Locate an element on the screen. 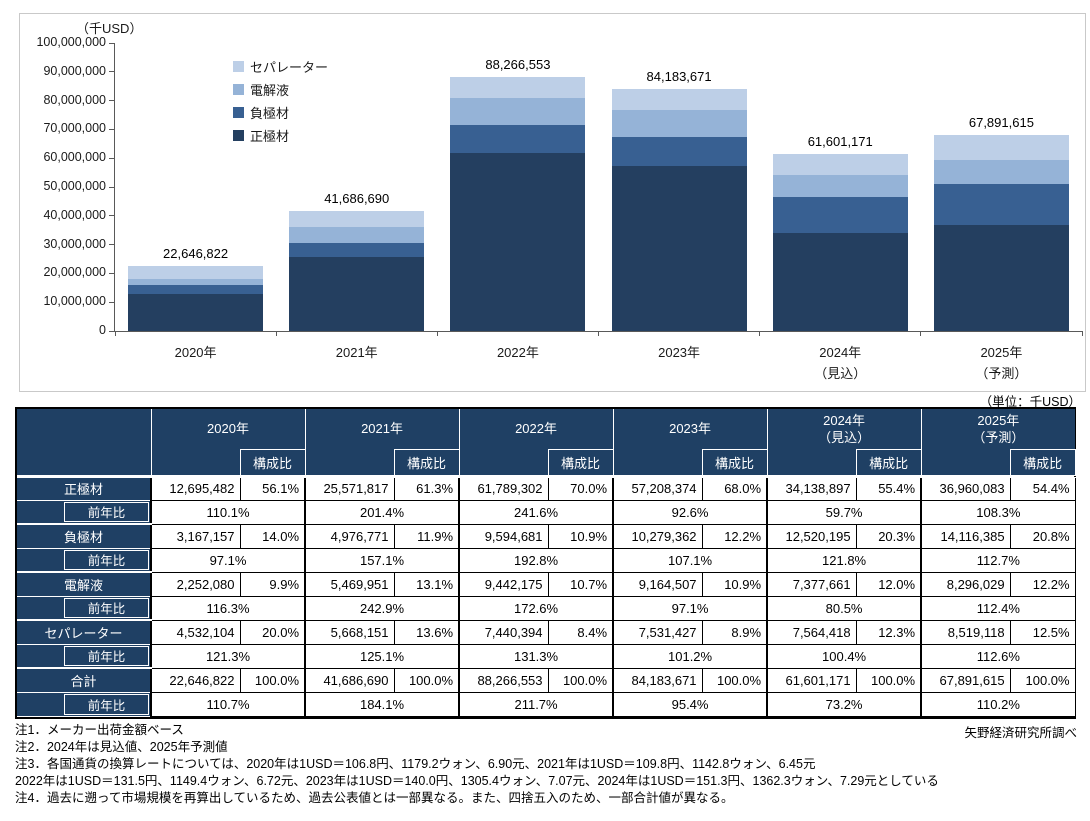 This screenshot has width=1090, height=821. row-label: 電解液 is located at coordinates (84, 584).